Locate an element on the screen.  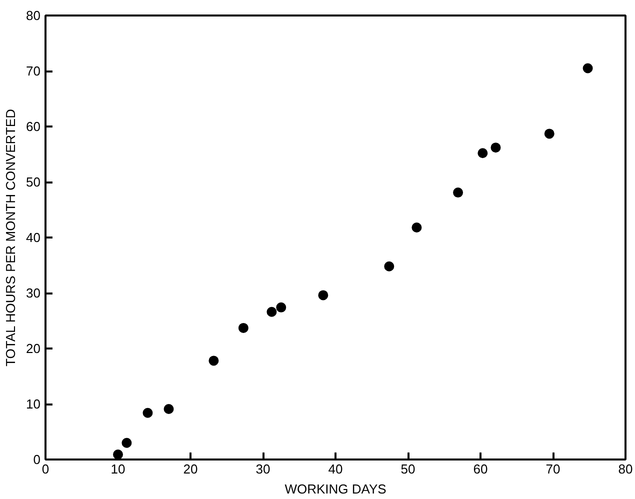
y-tick-label: 10 is located at coordinates (33, 404).